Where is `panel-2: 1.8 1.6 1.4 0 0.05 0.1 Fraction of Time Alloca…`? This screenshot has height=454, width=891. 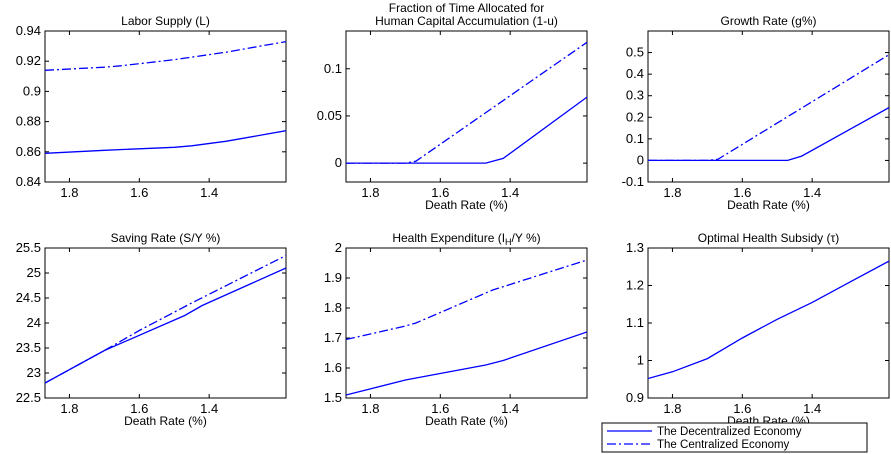
panel-2: 1.8 1.6 1.4 0 0.05 0.1 Fraction of Time Alloca… is located at coordinates (452, 106).